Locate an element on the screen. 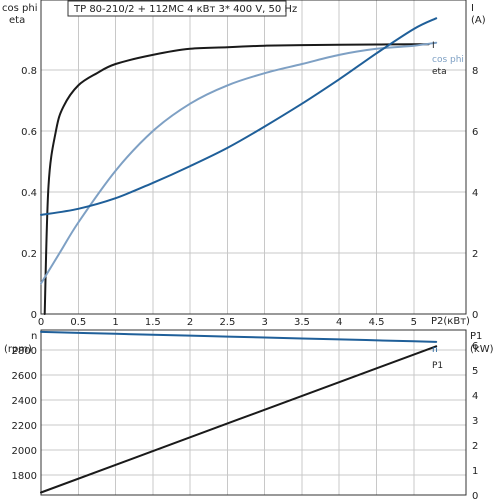 The height and width of the screenshot is (504, 500). lower-right-axis-label-top: P1 is located at coordinates (476, 336).